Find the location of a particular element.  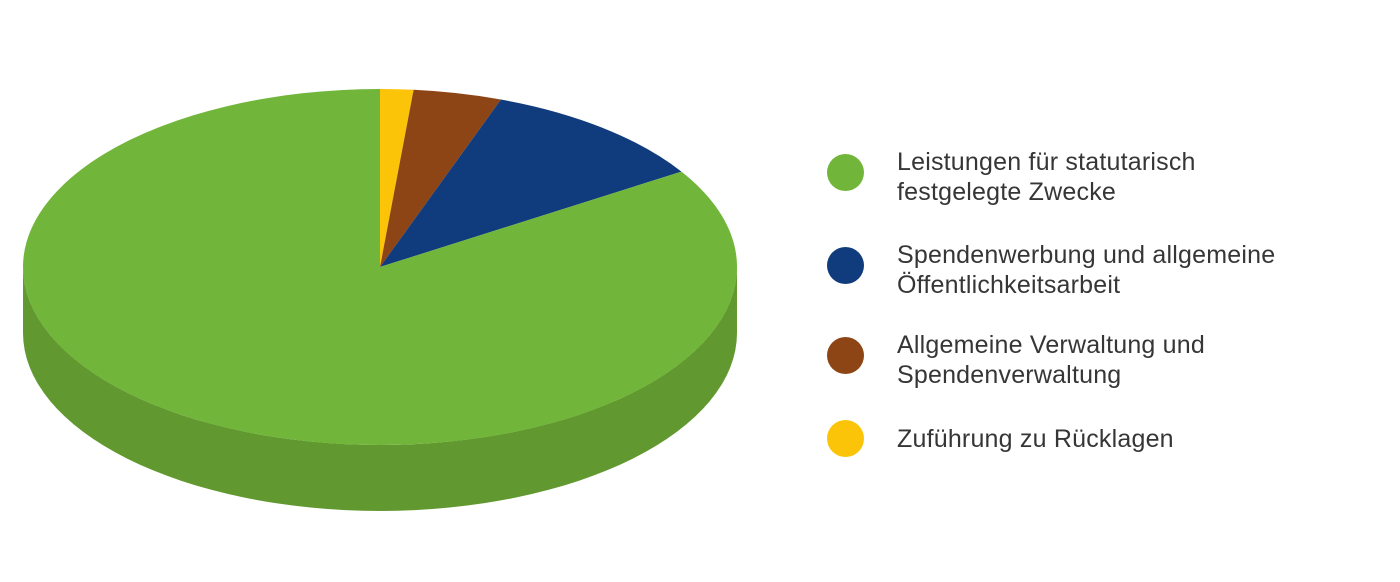

legend-label-ruecklagen: Zuführung zu Rücklagen is located at coordinates (1035, 439).